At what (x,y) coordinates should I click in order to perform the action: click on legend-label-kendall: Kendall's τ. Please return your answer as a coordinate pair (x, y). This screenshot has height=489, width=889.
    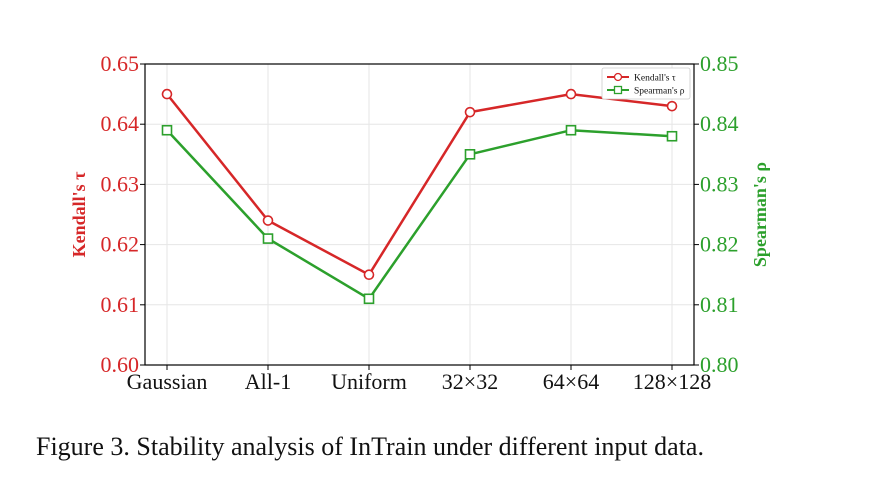
    Looking at the image, I should click on (655, 79).